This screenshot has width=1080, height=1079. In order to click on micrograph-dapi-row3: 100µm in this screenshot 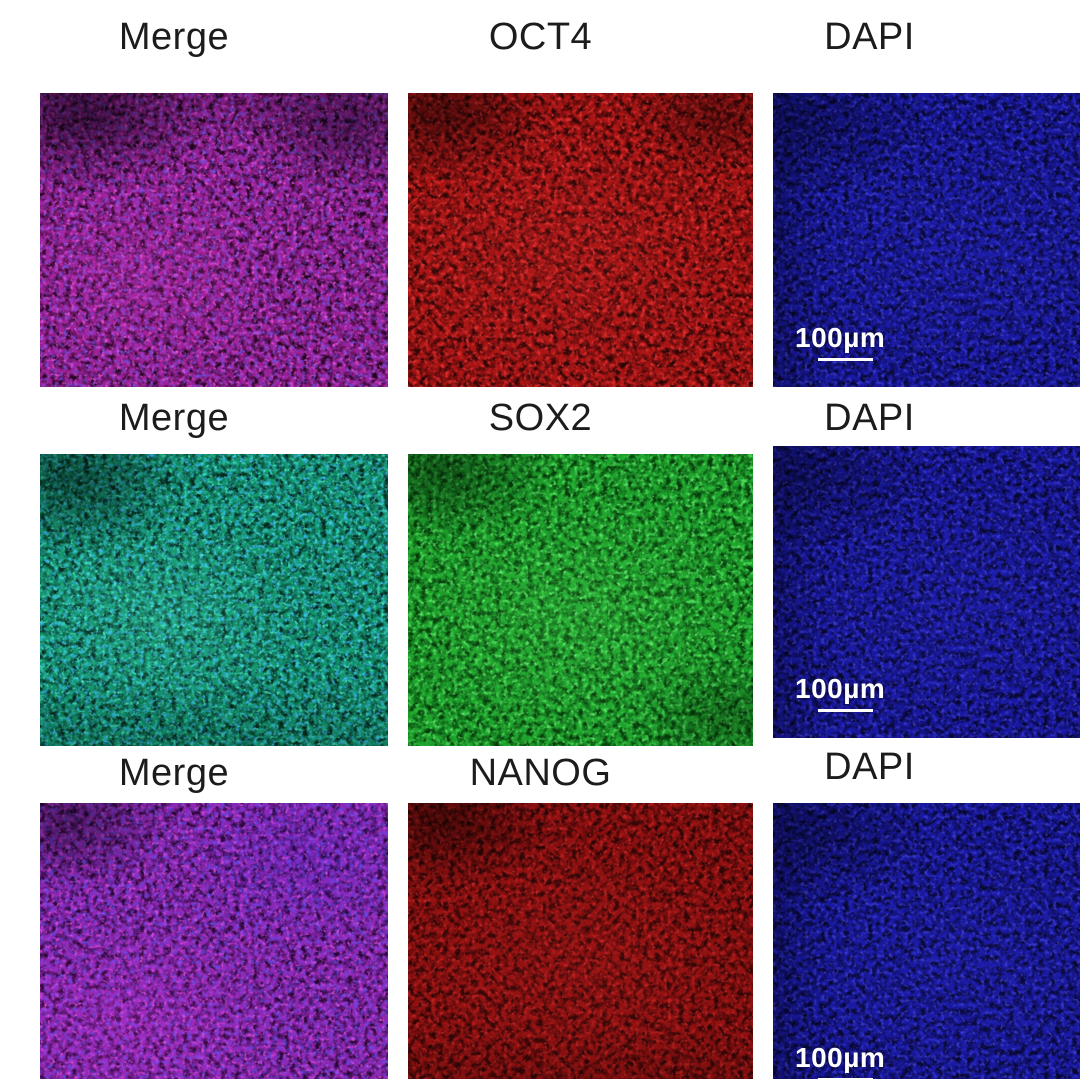, I will do `click(926, 941)`.